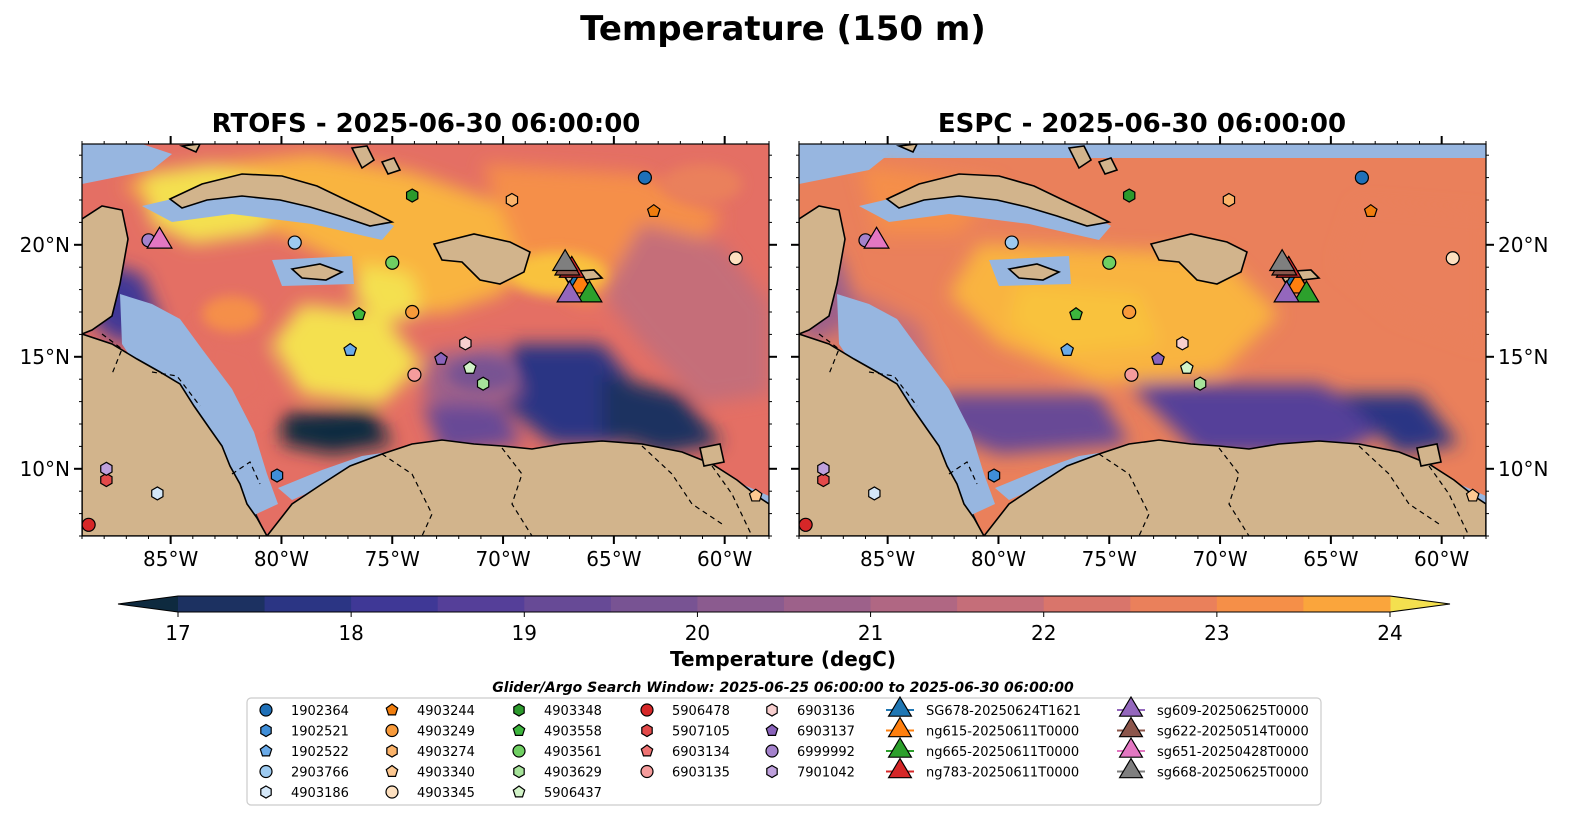 This screenshot has width=1590, height=829. What do you see at coordinates (982, 728) in the screenshot?
I see `legend-item-ng615-20250611T0000: ng615-20250611T0000` at bounding box center [982, 728].